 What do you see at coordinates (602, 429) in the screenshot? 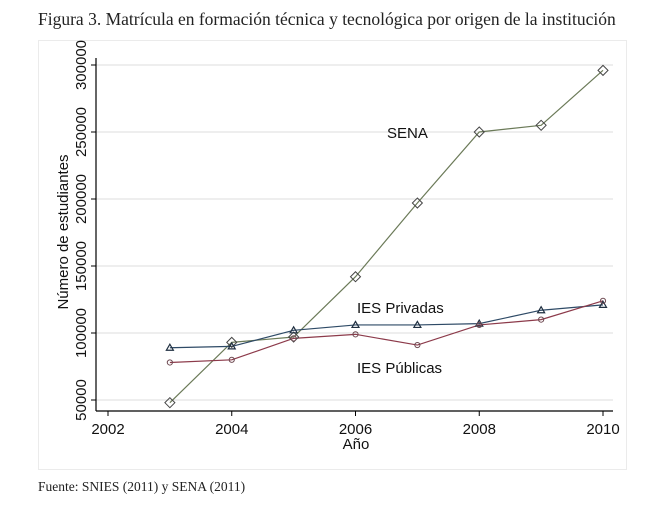
I see `x-tick-label: 2010` at bounding box center [602, 429].